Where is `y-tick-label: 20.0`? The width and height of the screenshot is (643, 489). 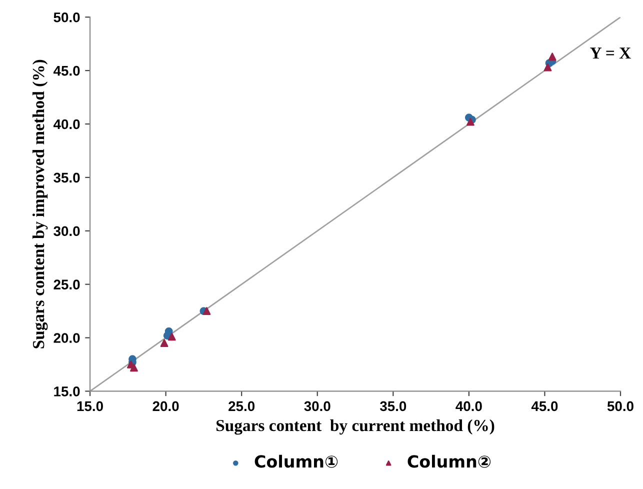 y-tick-label: 20.0 is located at coordinates (67, 338).